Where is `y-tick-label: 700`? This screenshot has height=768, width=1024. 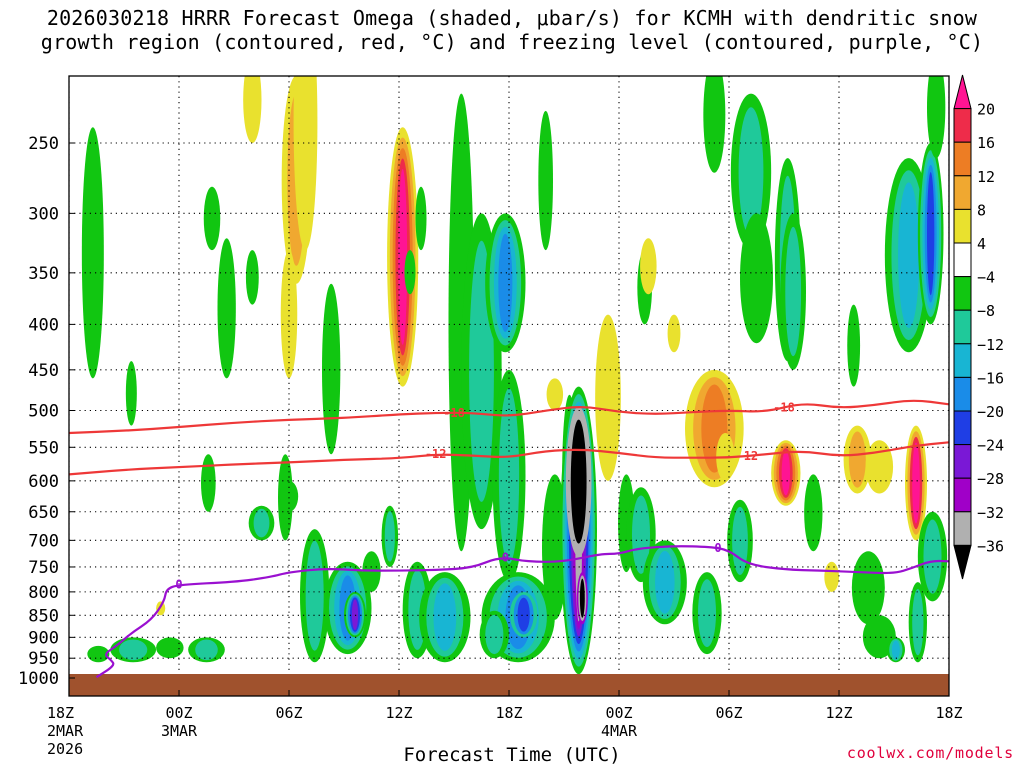
y-tick-label: 700 is located at coordinates (43, 541).